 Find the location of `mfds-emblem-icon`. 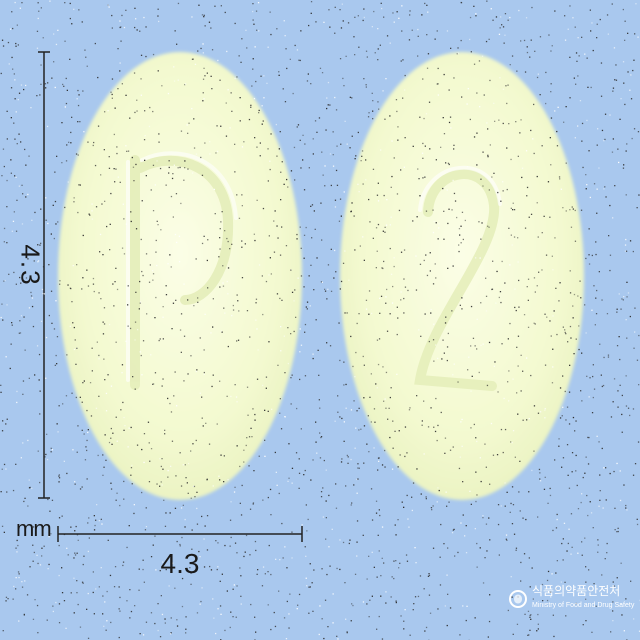

mfds-emblem-icon is located at coordinates (518, 599).